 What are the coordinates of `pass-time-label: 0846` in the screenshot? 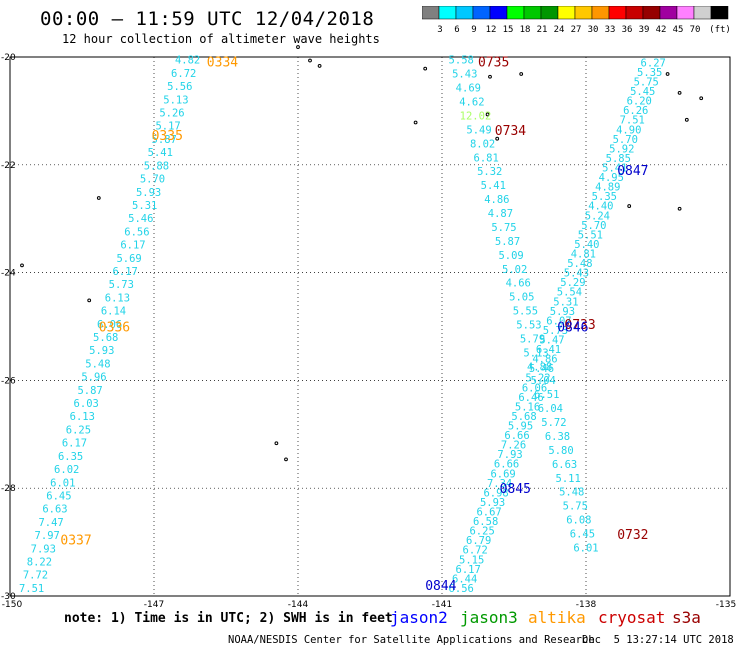 It's located at (572, 328).